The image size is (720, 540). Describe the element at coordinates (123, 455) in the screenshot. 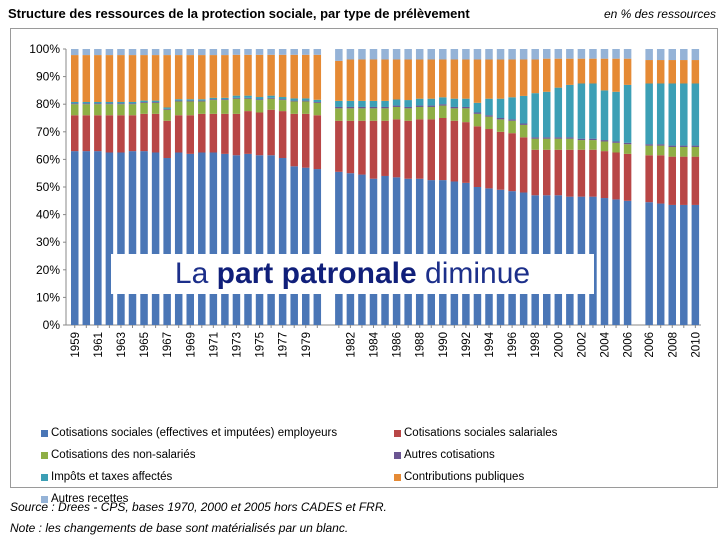

I see `legend-label-non-salaries: Cotisations des non-salariés` at that location.